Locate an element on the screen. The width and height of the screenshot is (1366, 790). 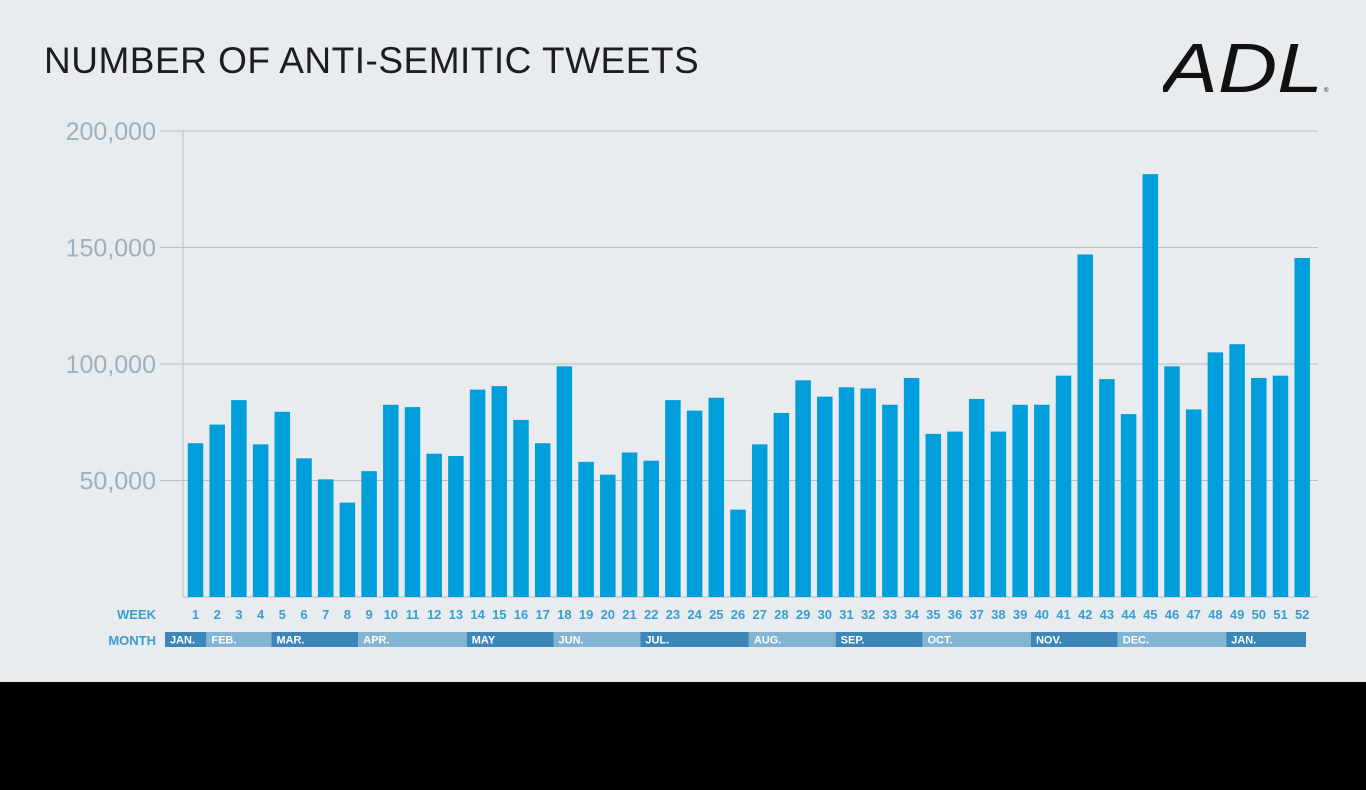
week-tick-label: 36 is located at coordinates (955, 614).